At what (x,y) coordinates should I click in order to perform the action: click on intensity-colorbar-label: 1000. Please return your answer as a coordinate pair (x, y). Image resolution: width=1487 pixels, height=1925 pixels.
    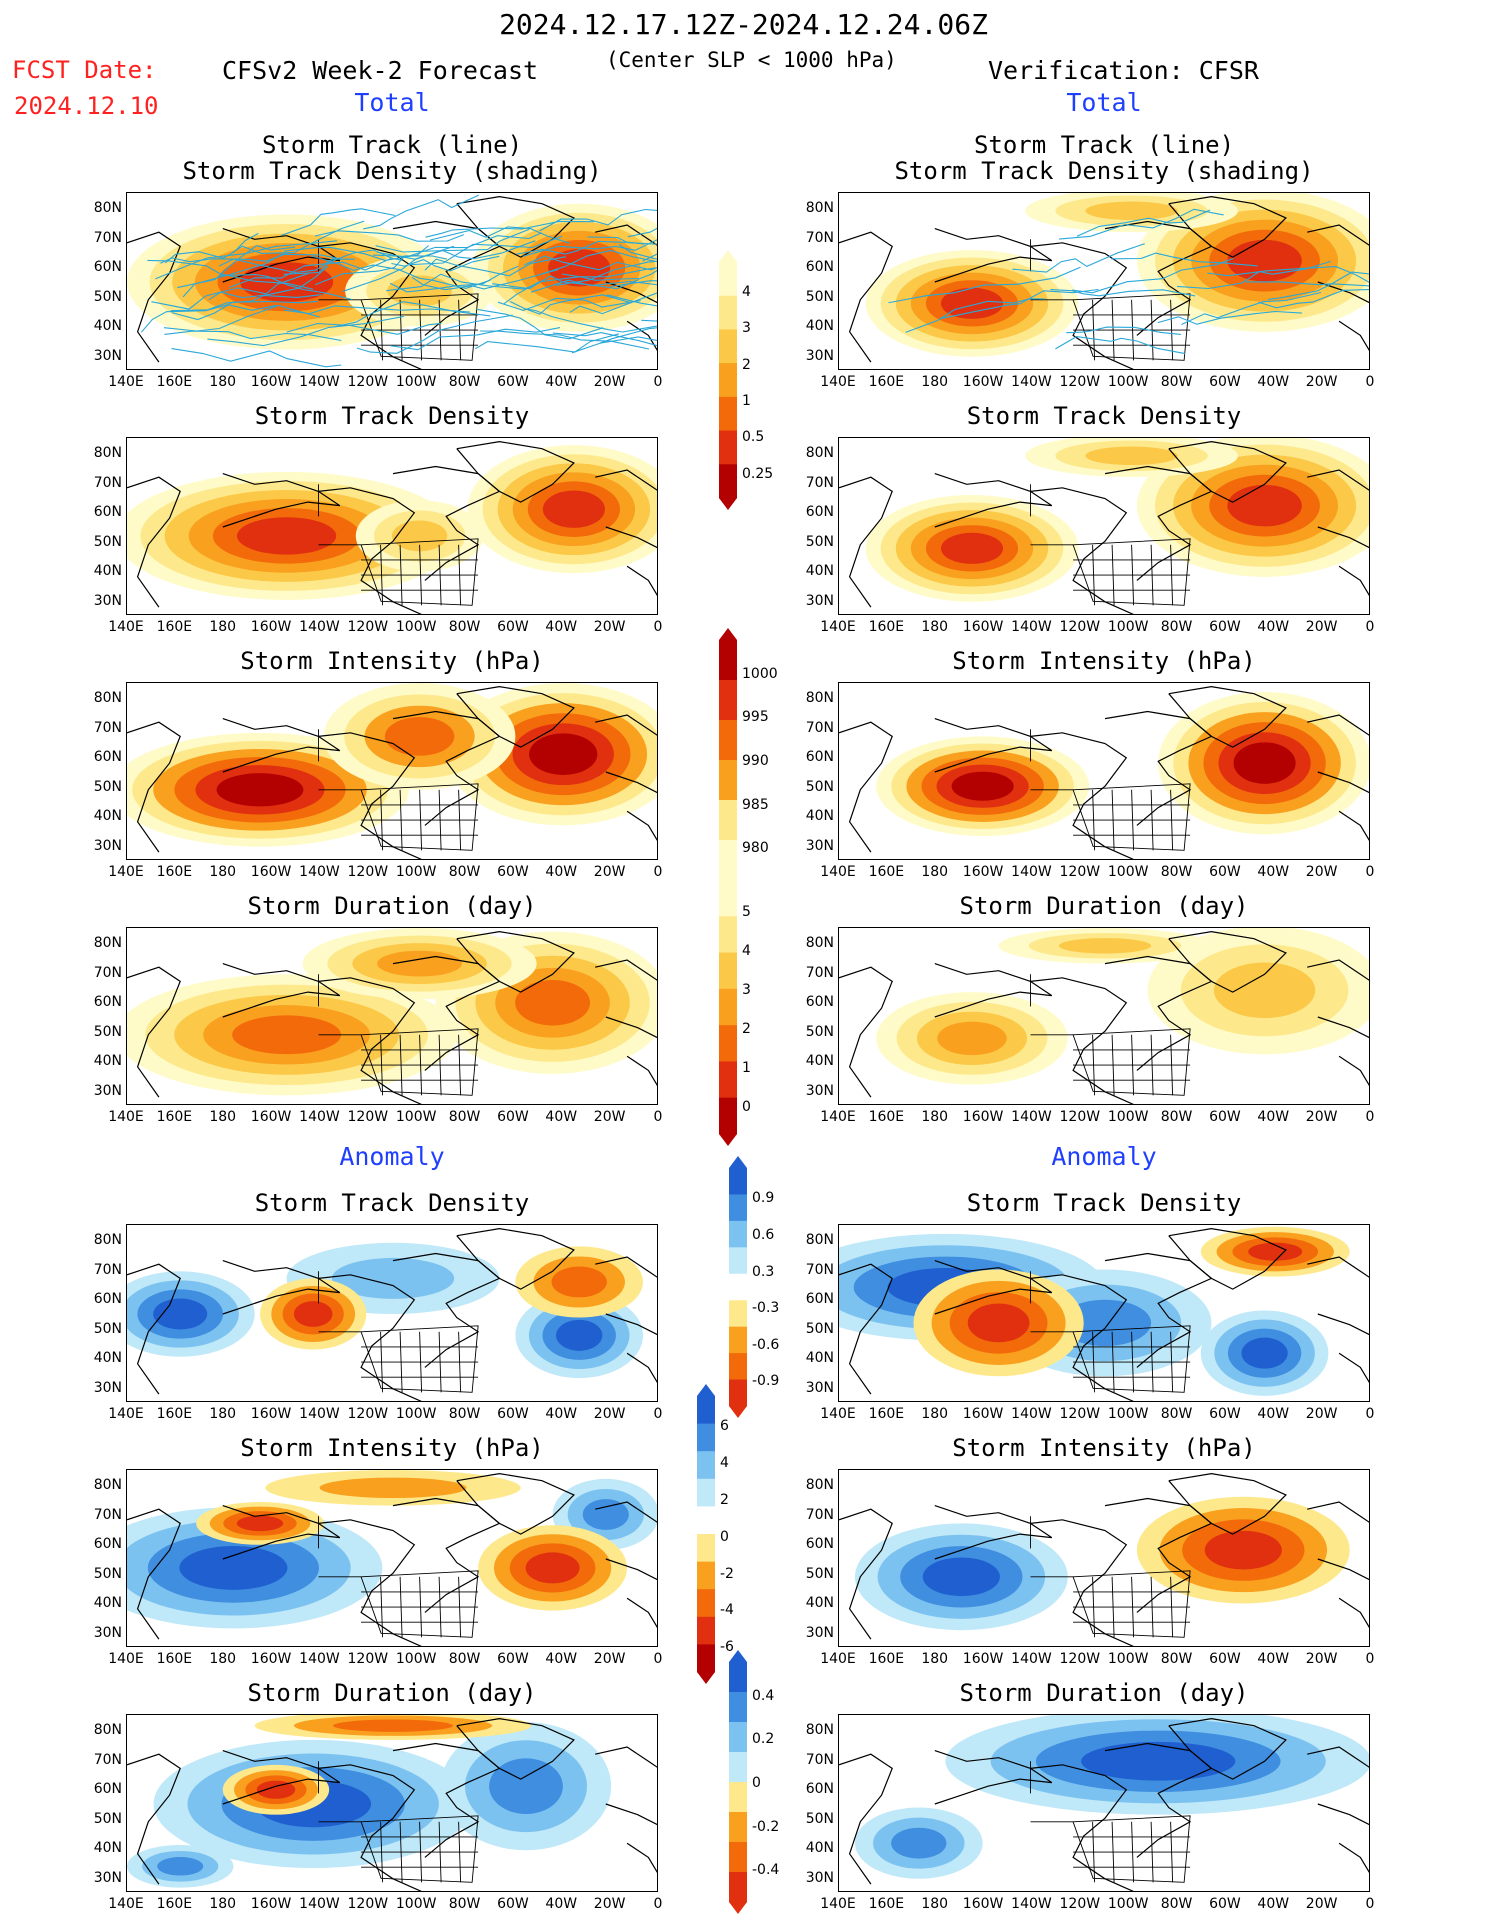
    Looking at the image, I should click on (760, 673).